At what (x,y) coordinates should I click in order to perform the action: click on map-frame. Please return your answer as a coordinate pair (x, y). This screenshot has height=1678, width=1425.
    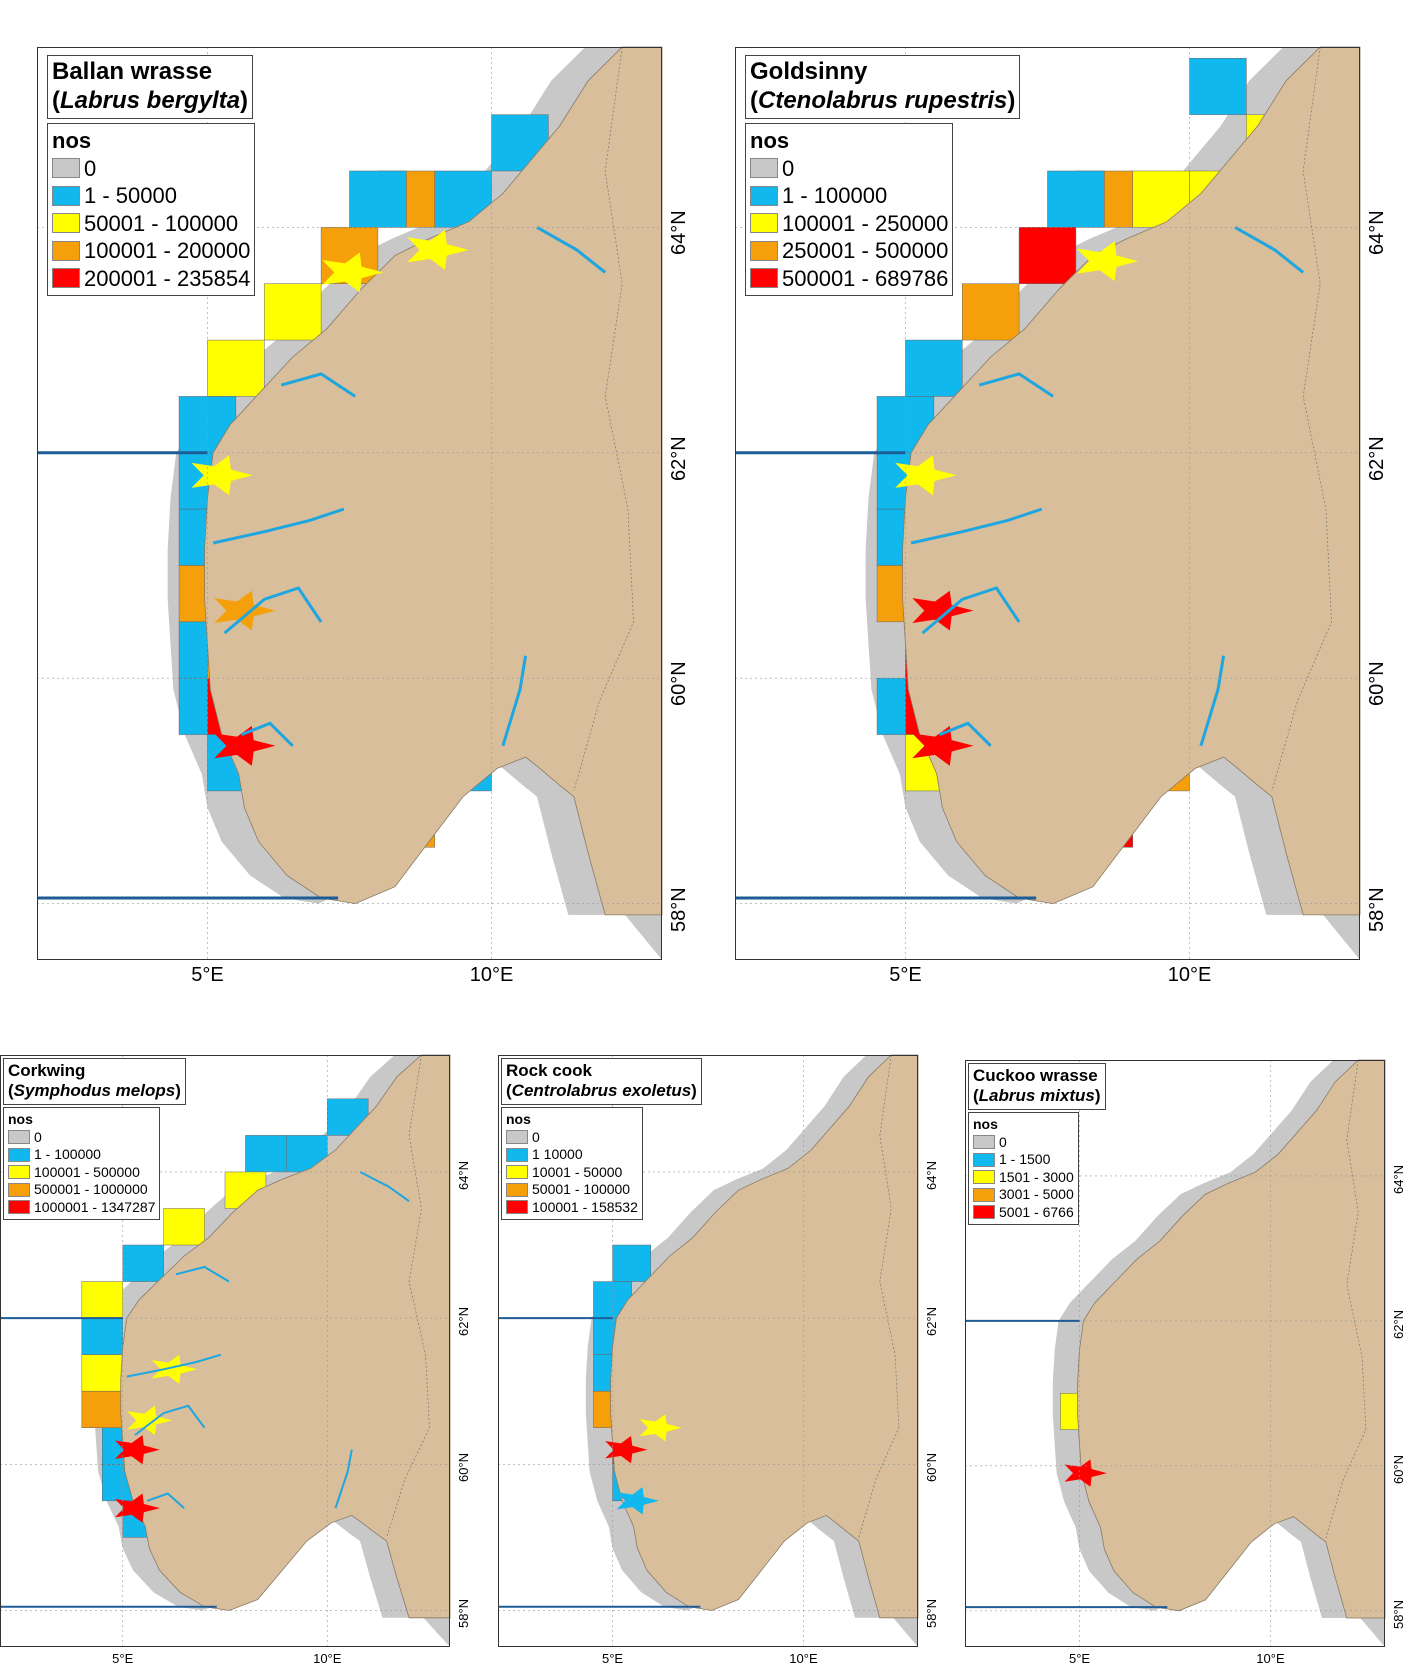
    Looking at the image, I should click on (708, 1351).